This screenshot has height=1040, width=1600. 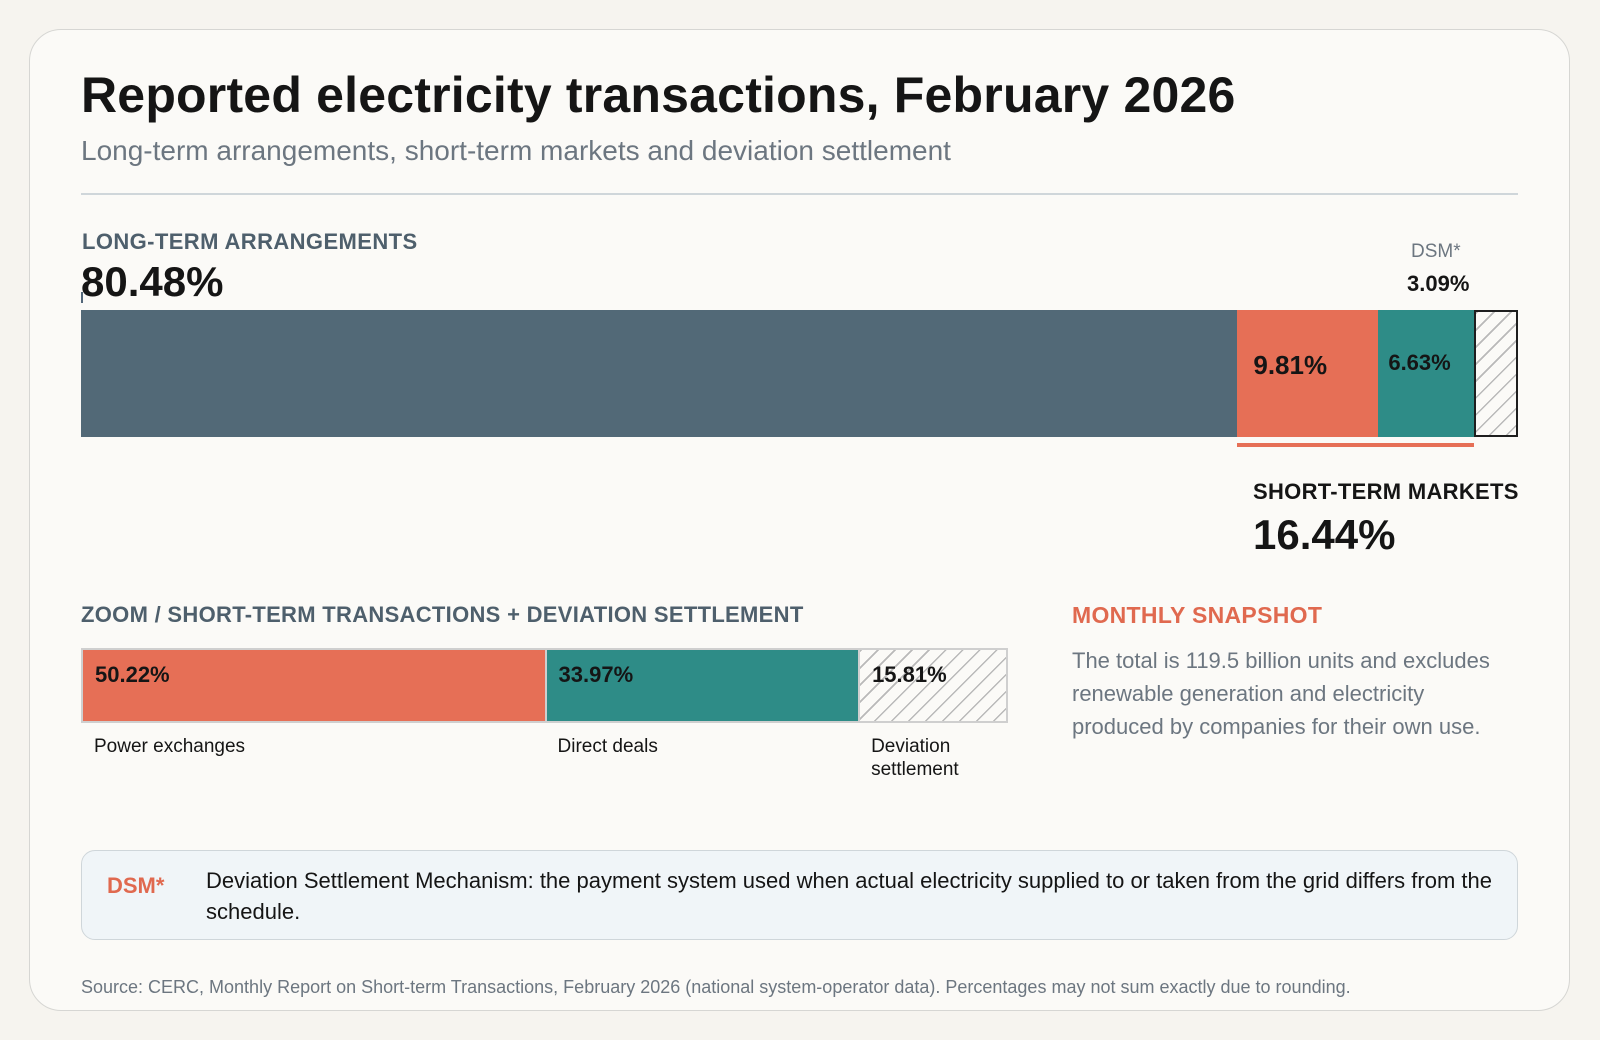 What do you see at coordinates (1436, 251) in the screenshot?
I see `dsm-label: DSM*` at bounding box center [1436, 251].